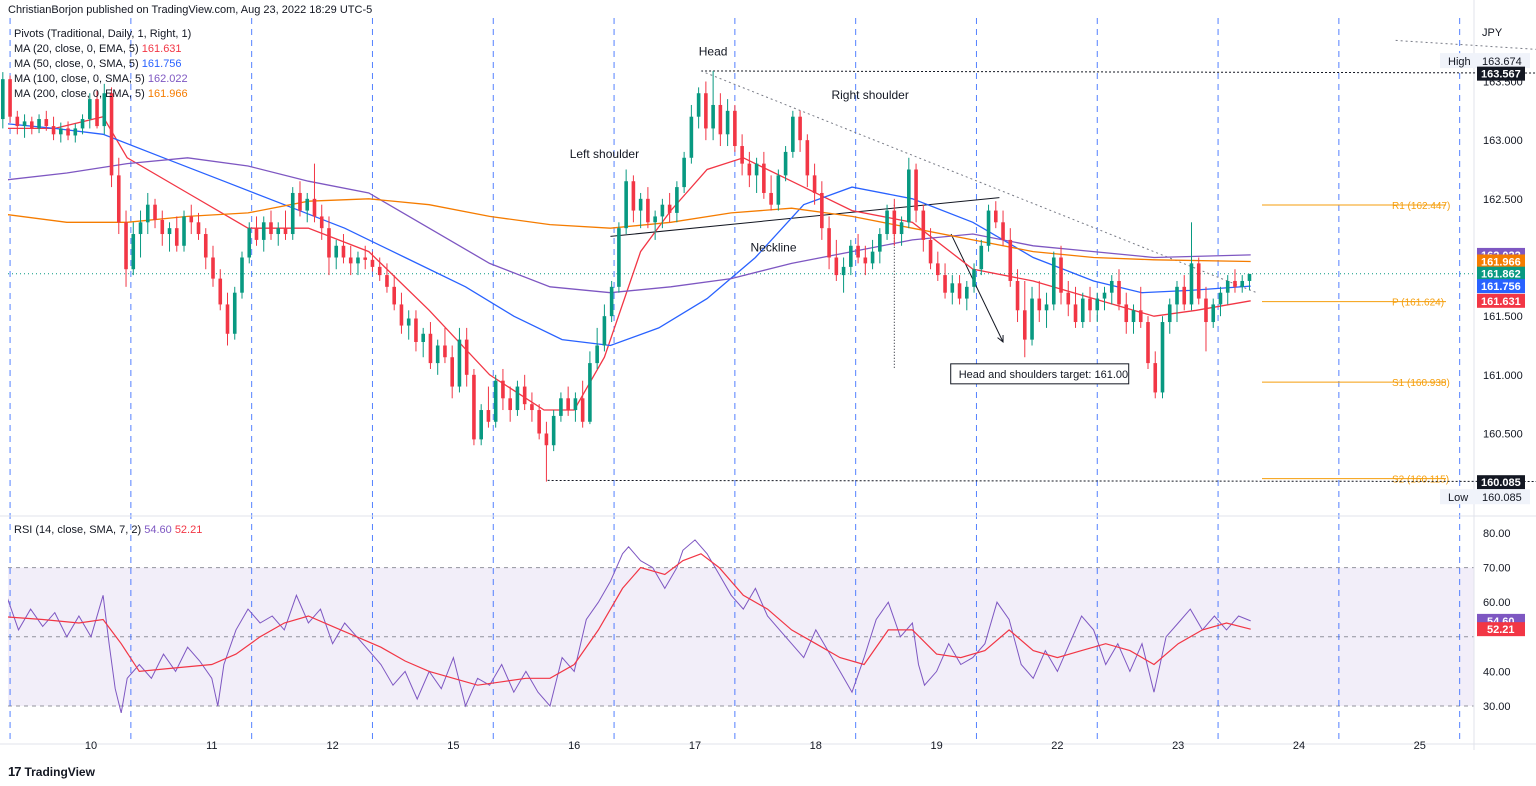 This screenshot has width=1536, height=786. I want to click on indicator-legend-item: MA (20, close, 0, EMA, 5) 161.631, so click(98, 49).